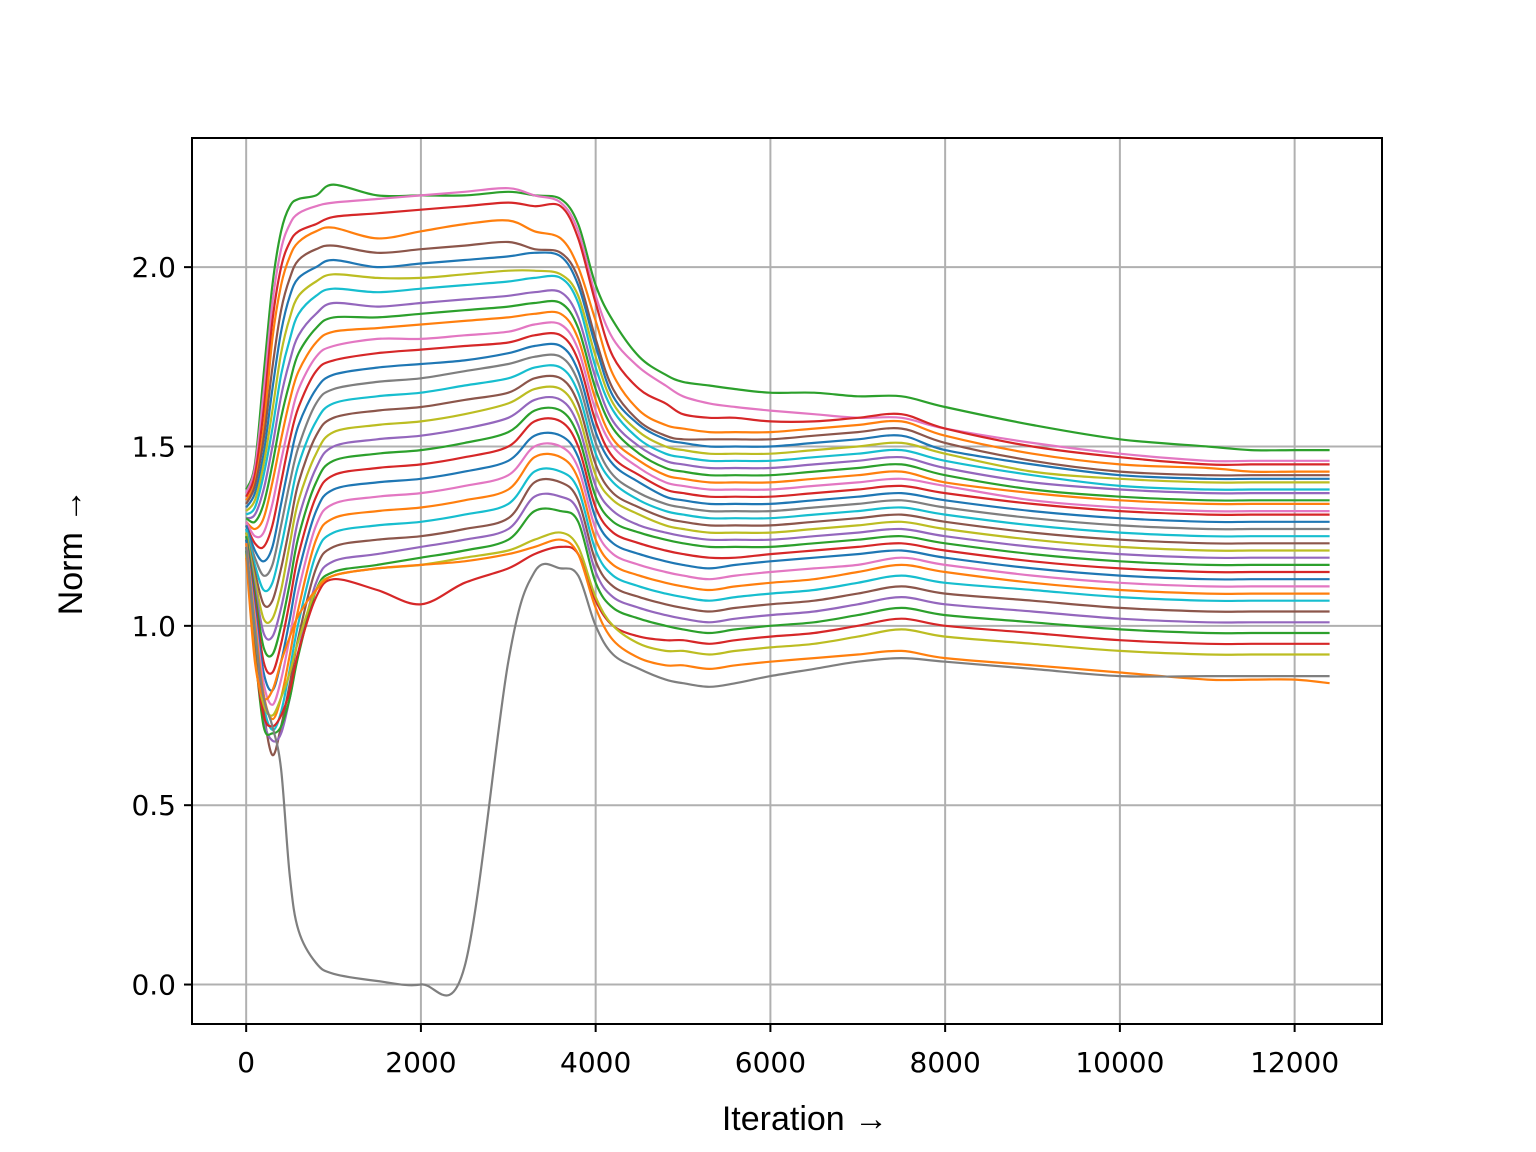  Describe the element at coordinates (246, 1062) in the screenshot. I see `x-tick-label: 0` at that location.